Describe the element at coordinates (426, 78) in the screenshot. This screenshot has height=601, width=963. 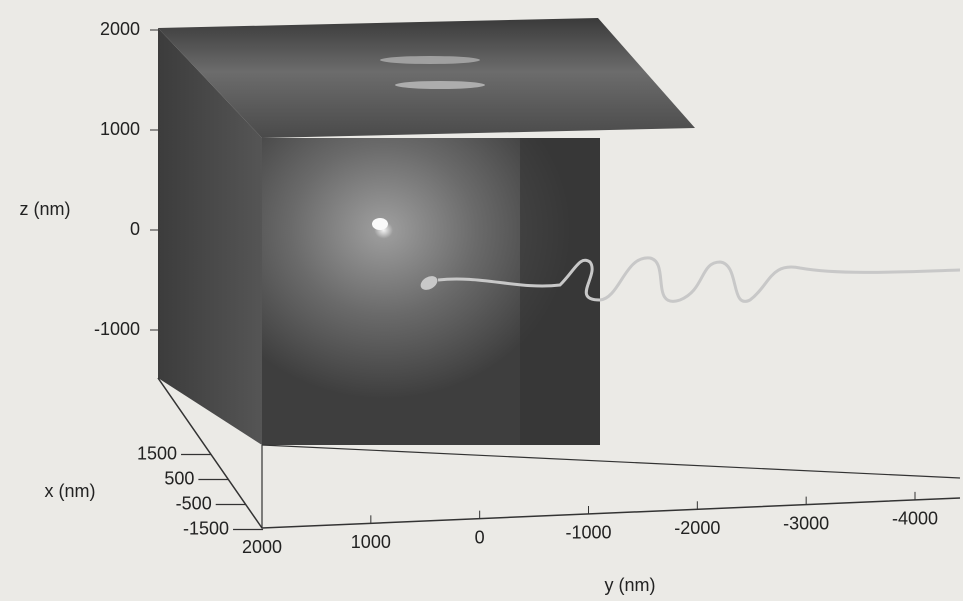
I see `top-plane` at that location.